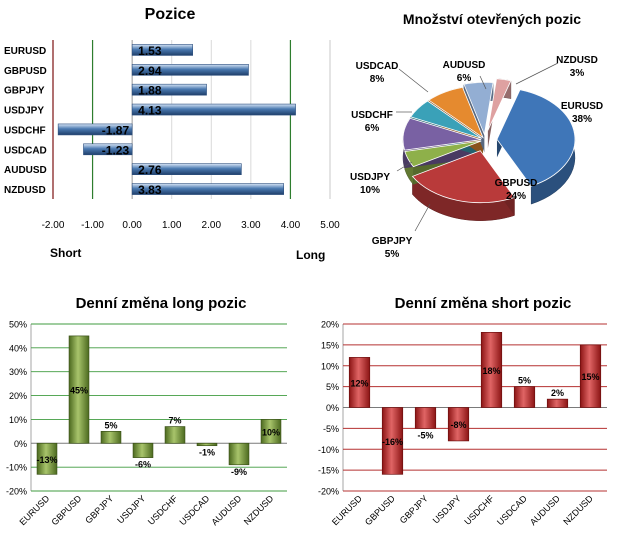  Describe the element at coordinates (92, 225) in the screenshot. I see `x-tick-label: -1.00` at that location.